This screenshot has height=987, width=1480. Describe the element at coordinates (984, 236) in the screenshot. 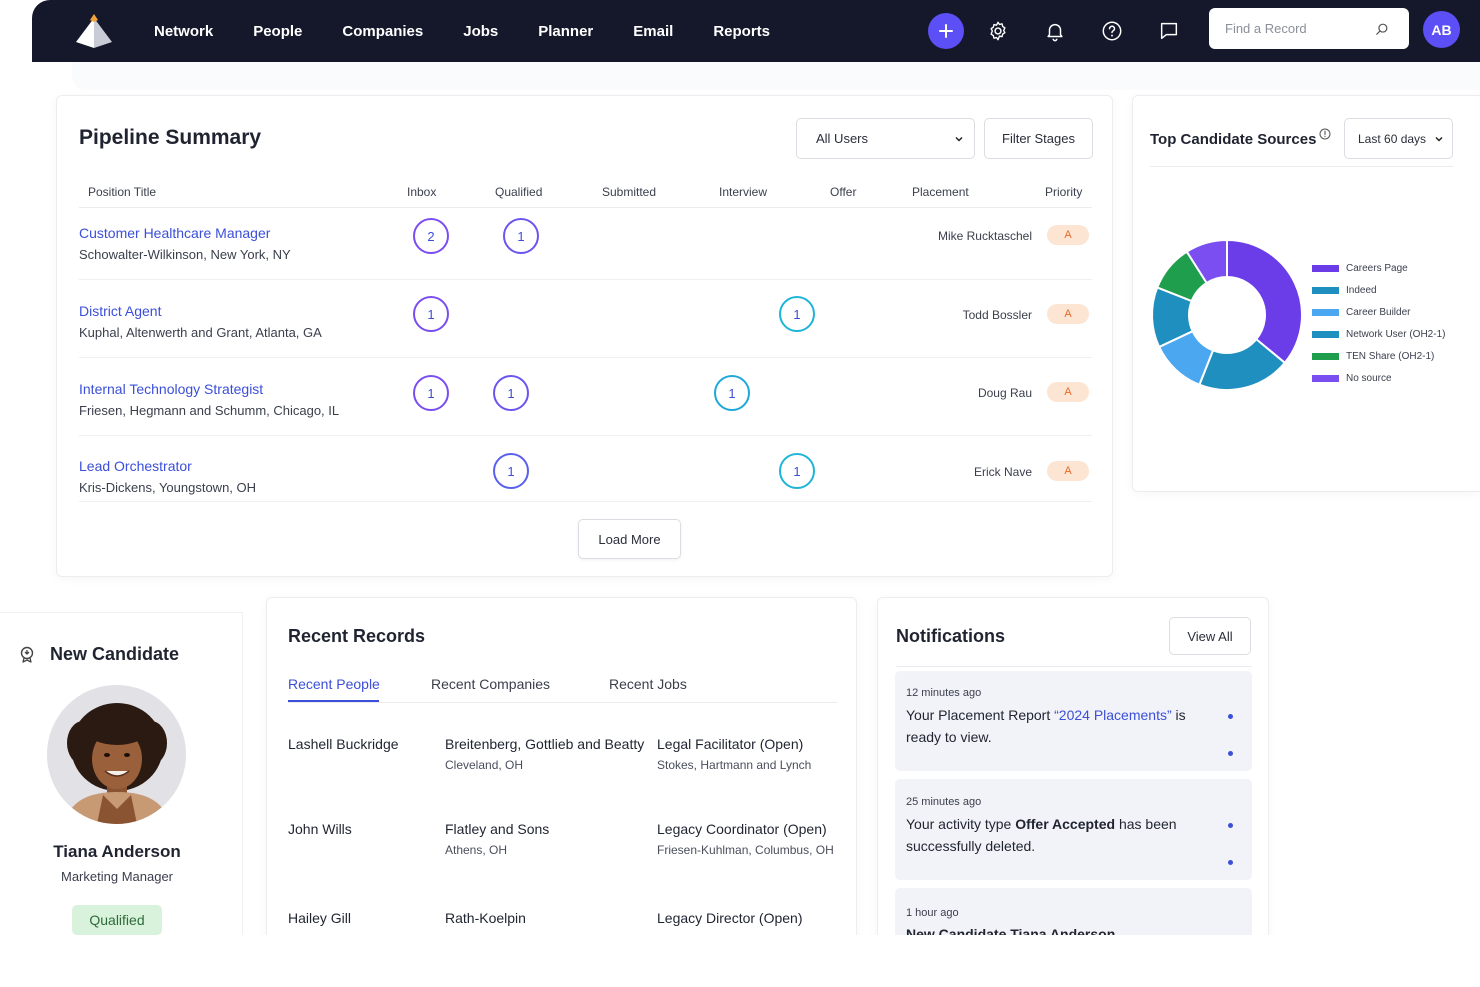

I see `recruiter-name: Mike Rucktaschel` at that location.